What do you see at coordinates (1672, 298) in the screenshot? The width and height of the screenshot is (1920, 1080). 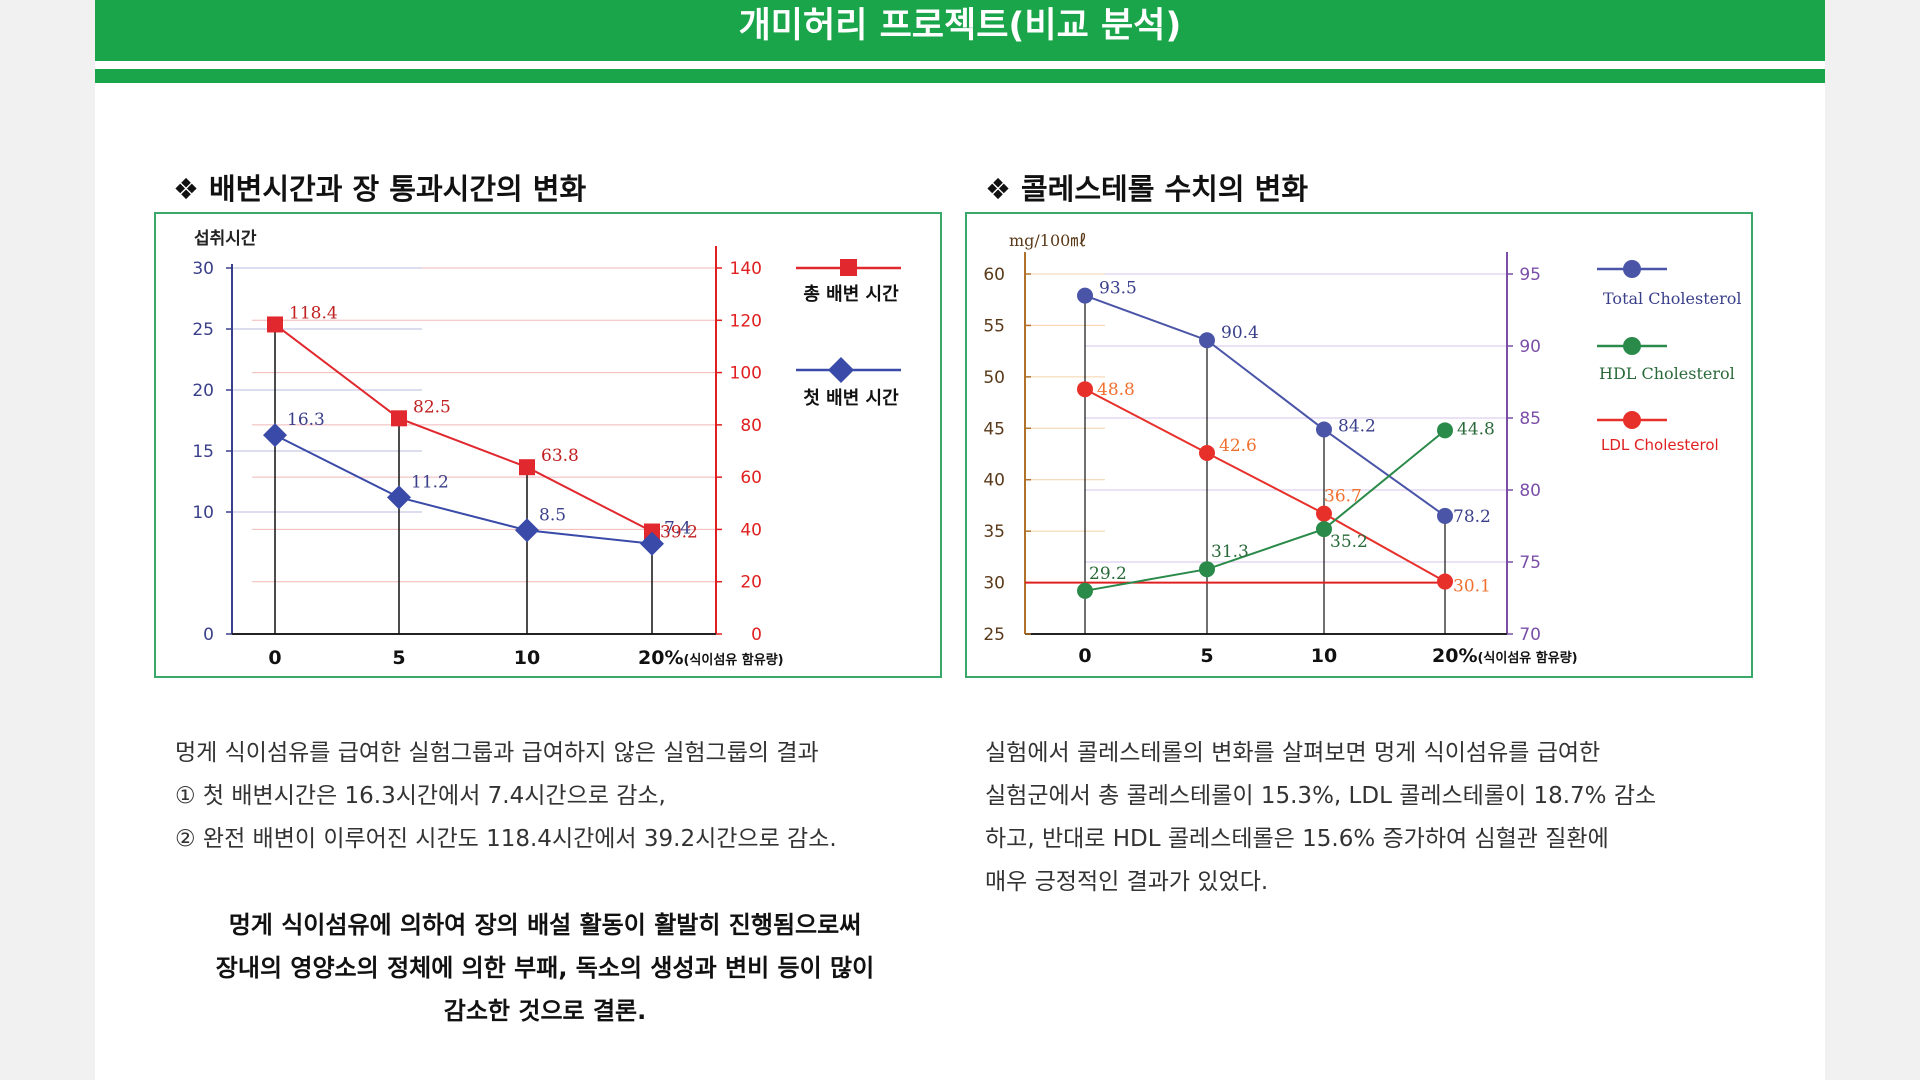 I see `legend-label-total-cholesterol: Total Cholesterol` at bounding box center [1672, 298].